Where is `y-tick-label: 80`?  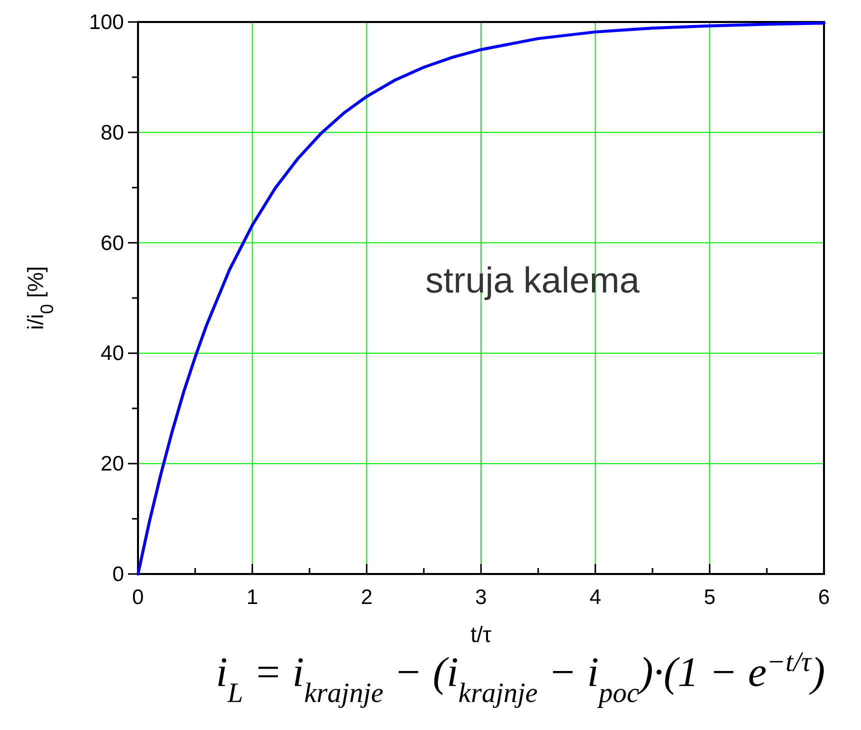
y-tick-label: 80 is located at coordinates (112, 132).